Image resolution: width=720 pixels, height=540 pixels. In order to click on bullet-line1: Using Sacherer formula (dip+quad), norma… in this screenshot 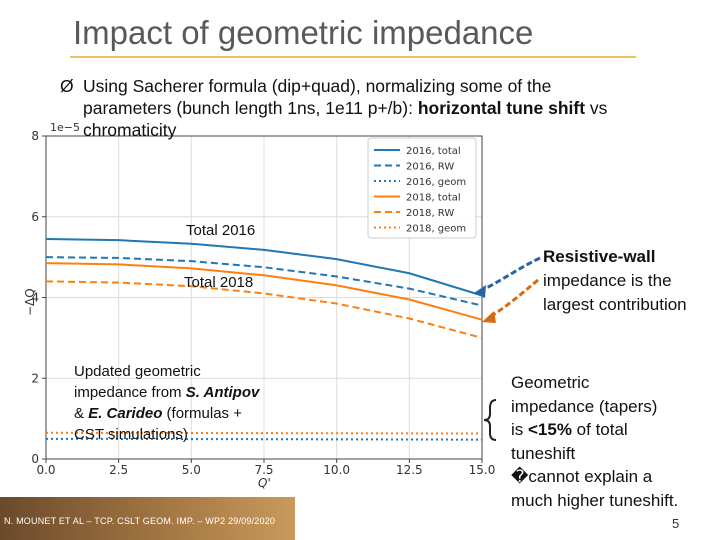, I will do `click(317, 86)`.